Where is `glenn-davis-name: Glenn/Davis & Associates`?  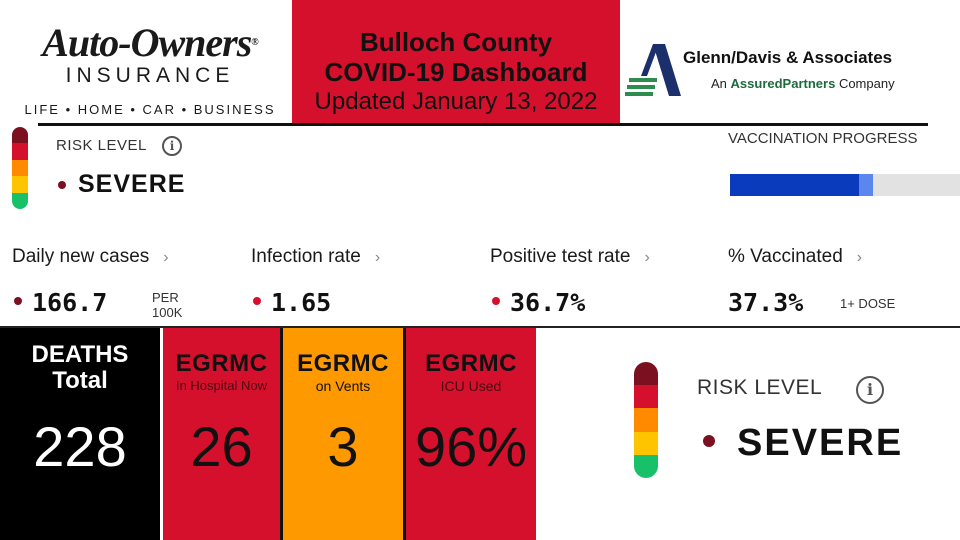
glenn-davis-name: Glenn/Davis & Associates is located at coordinates (788, 57).